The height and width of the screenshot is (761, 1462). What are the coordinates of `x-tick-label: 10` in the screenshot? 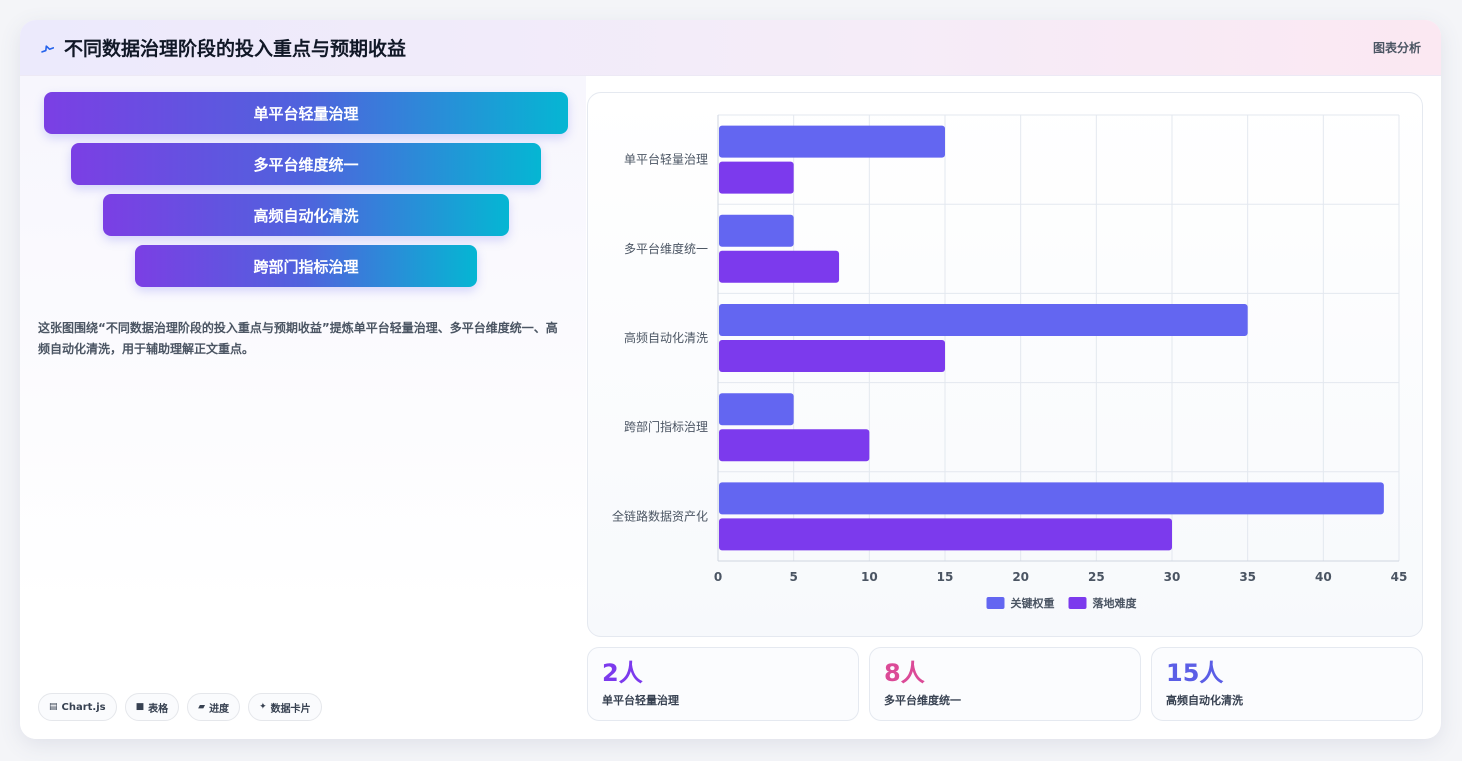 It's located at (869, 577).